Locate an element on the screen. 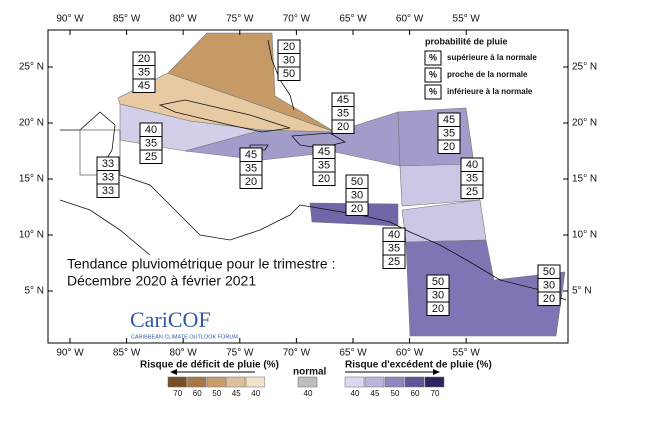 This screenshot has width=653, height=440. lon-tick-label: 60° W is located at coordinates (410, 19).